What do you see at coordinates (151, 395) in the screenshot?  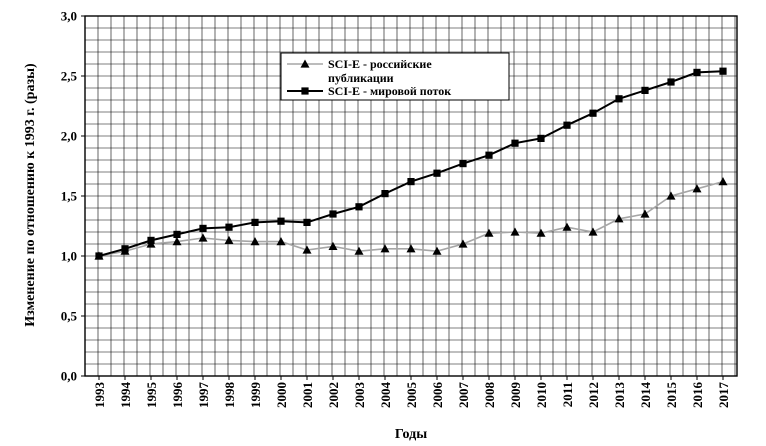 I see `x-tick-label: 1995` at bounding box center [151, 395].